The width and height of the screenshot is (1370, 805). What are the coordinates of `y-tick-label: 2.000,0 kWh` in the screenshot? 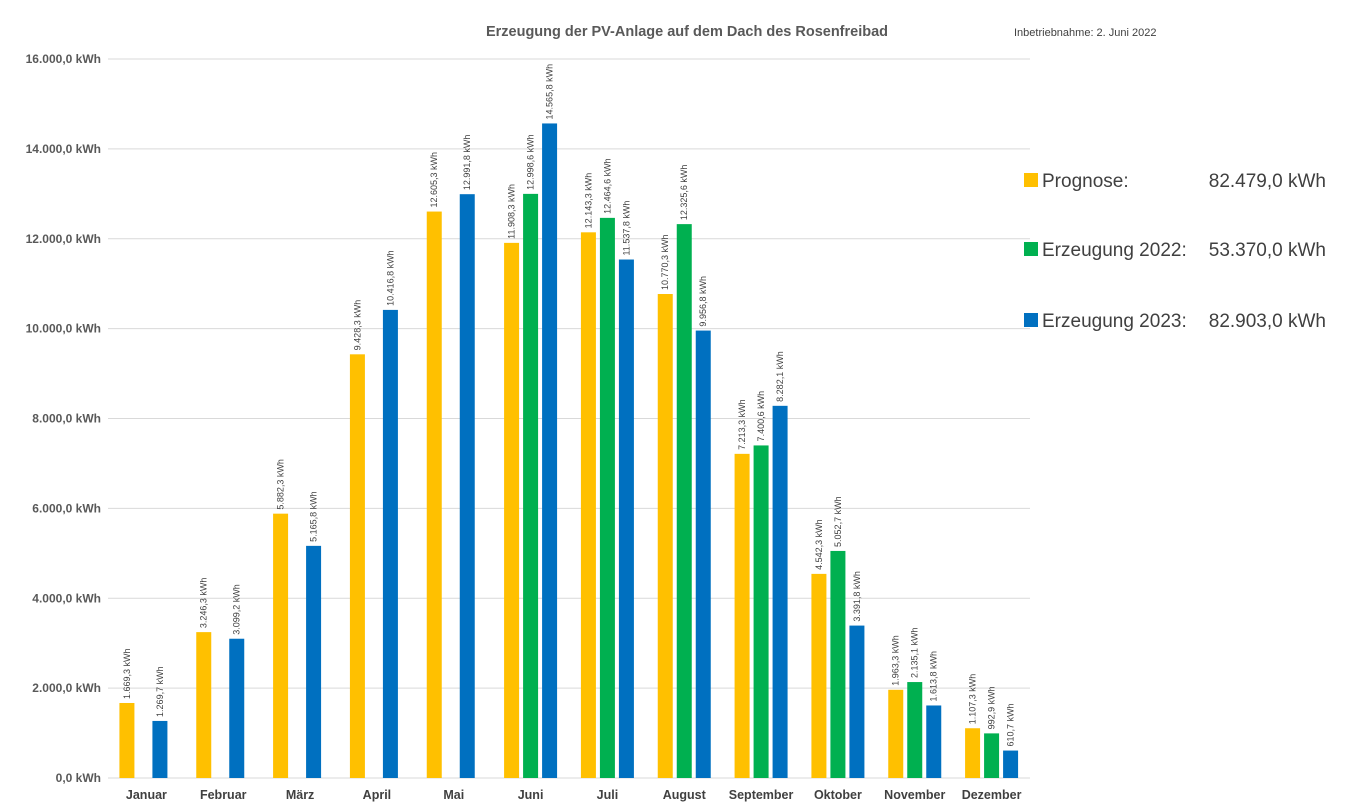 It's located at (66, 688).